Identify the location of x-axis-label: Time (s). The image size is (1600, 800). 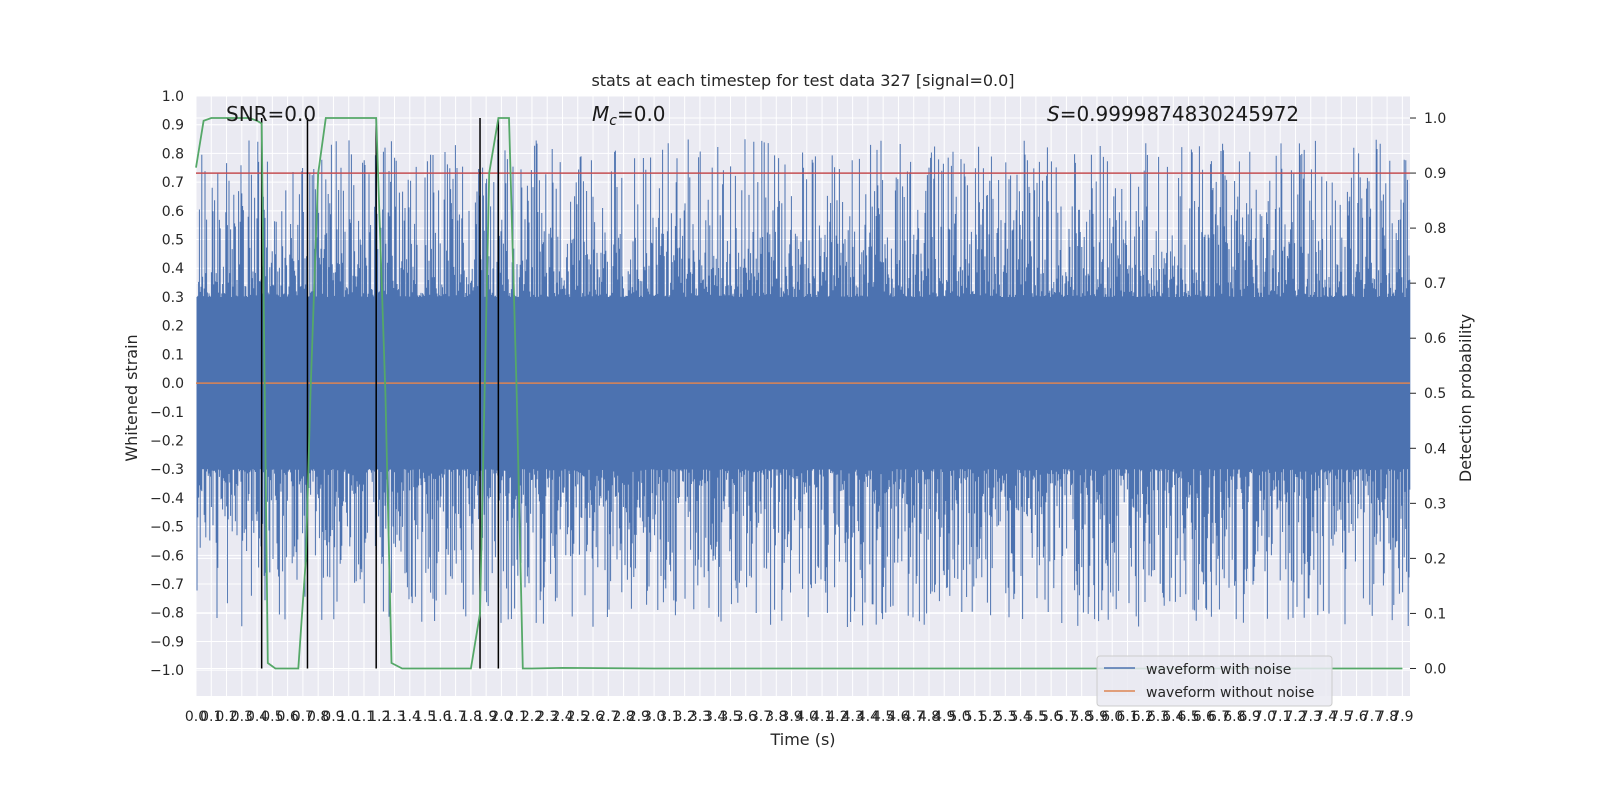
(802, 739).